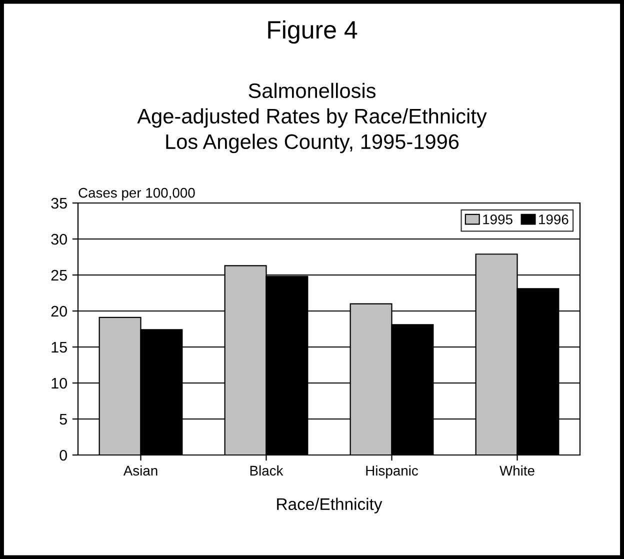  I want to click on legend-label: 1996, so click(553, 219).